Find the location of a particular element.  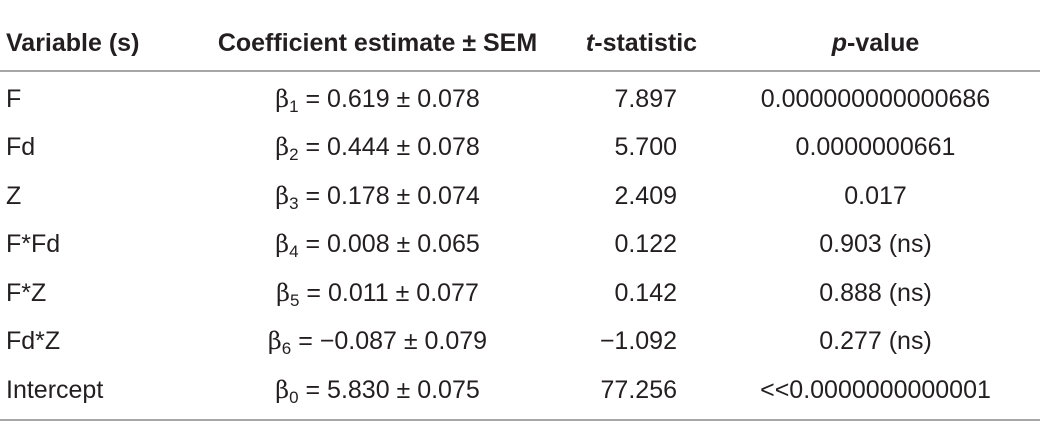

coefficient-value: = 0.008 ± 0.065 is located at coordinates (389, 244).